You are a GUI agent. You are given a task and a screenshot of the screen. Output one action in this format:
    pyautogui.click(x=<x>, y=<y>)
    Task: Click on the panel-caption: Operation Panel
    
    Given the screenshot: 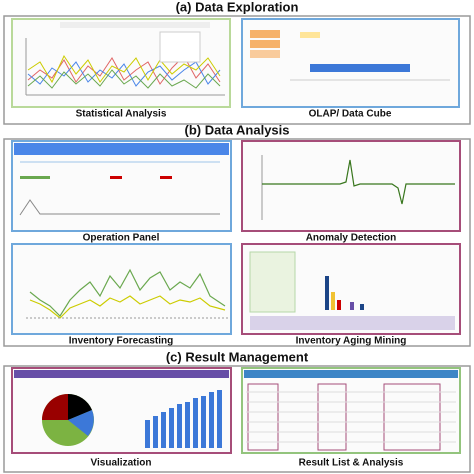 What is the action you would take?
    pyautogui.click(x=121, y=238)
    